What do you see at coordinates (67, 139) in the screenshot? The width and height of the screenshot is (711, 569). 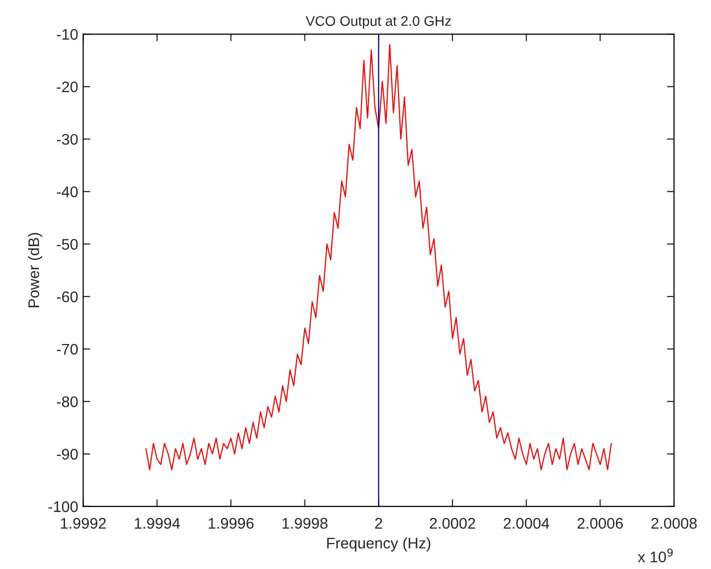 I see `y-tick-label: -30` at bounding box center [67, 139].